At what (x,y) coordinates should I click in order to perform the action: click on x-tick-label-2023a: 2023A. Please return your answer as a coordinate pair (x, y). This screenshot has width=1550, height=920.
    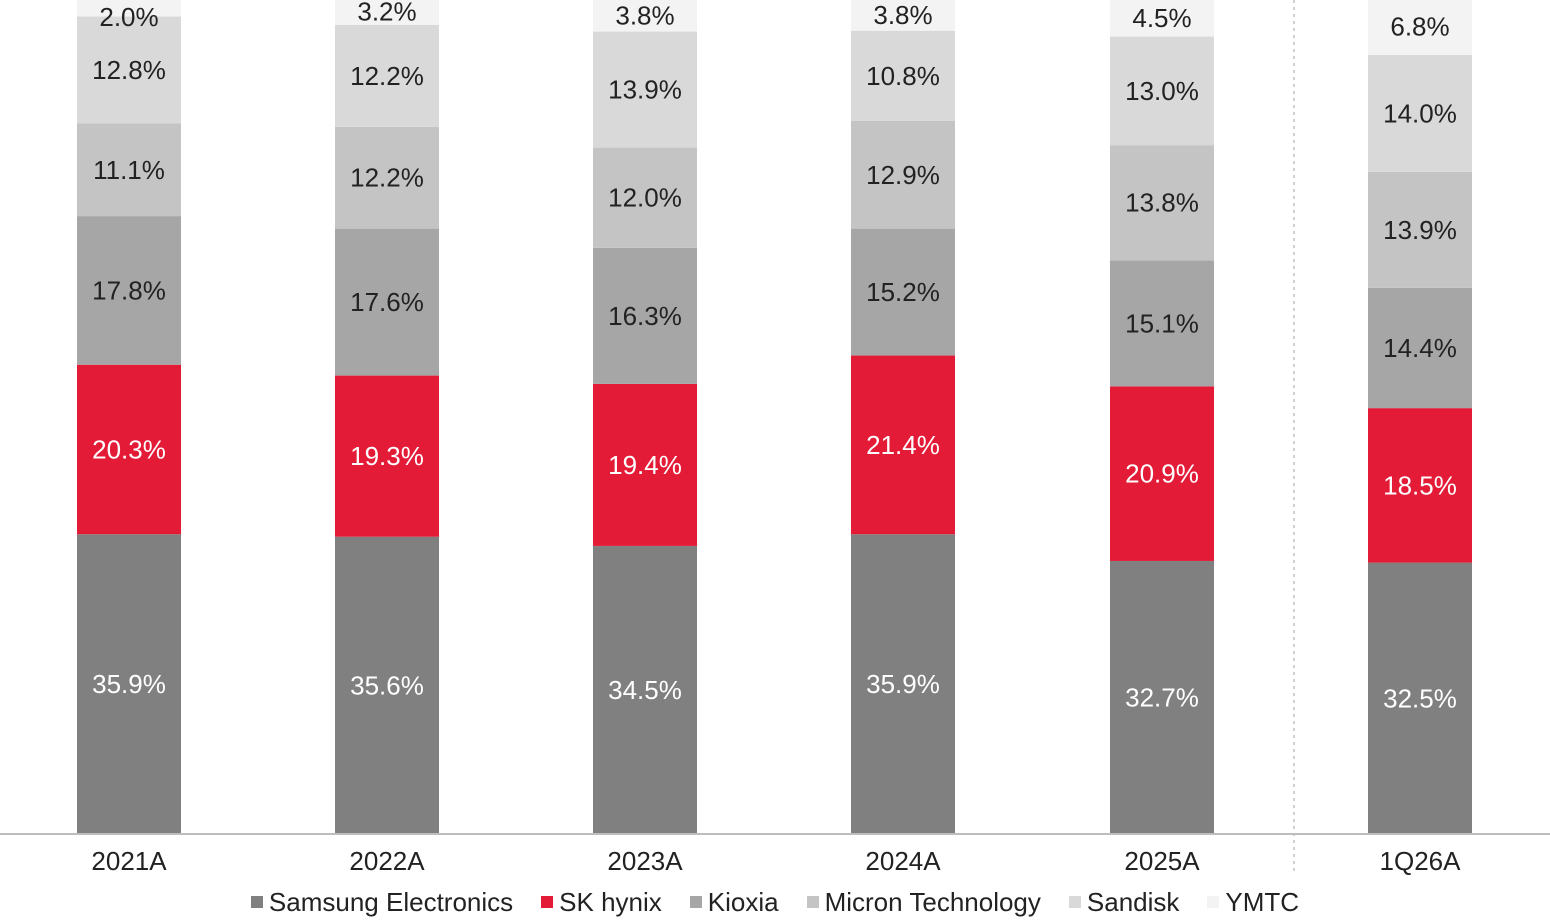
    Looking at the image, I should click on (645, 861).